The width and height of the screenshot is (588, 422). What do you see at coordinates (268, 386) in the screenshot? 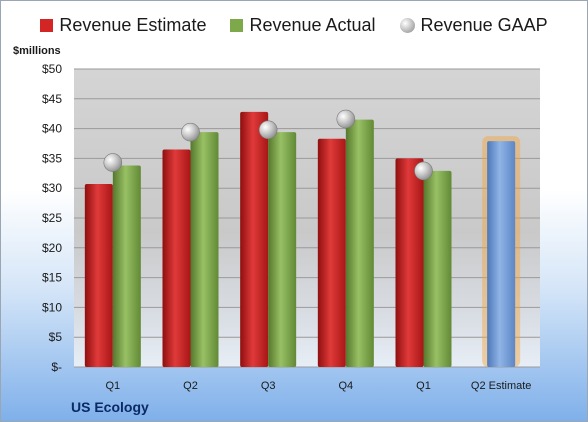
I see `x-tick-label: Q3` at bounding box center [268, 386].